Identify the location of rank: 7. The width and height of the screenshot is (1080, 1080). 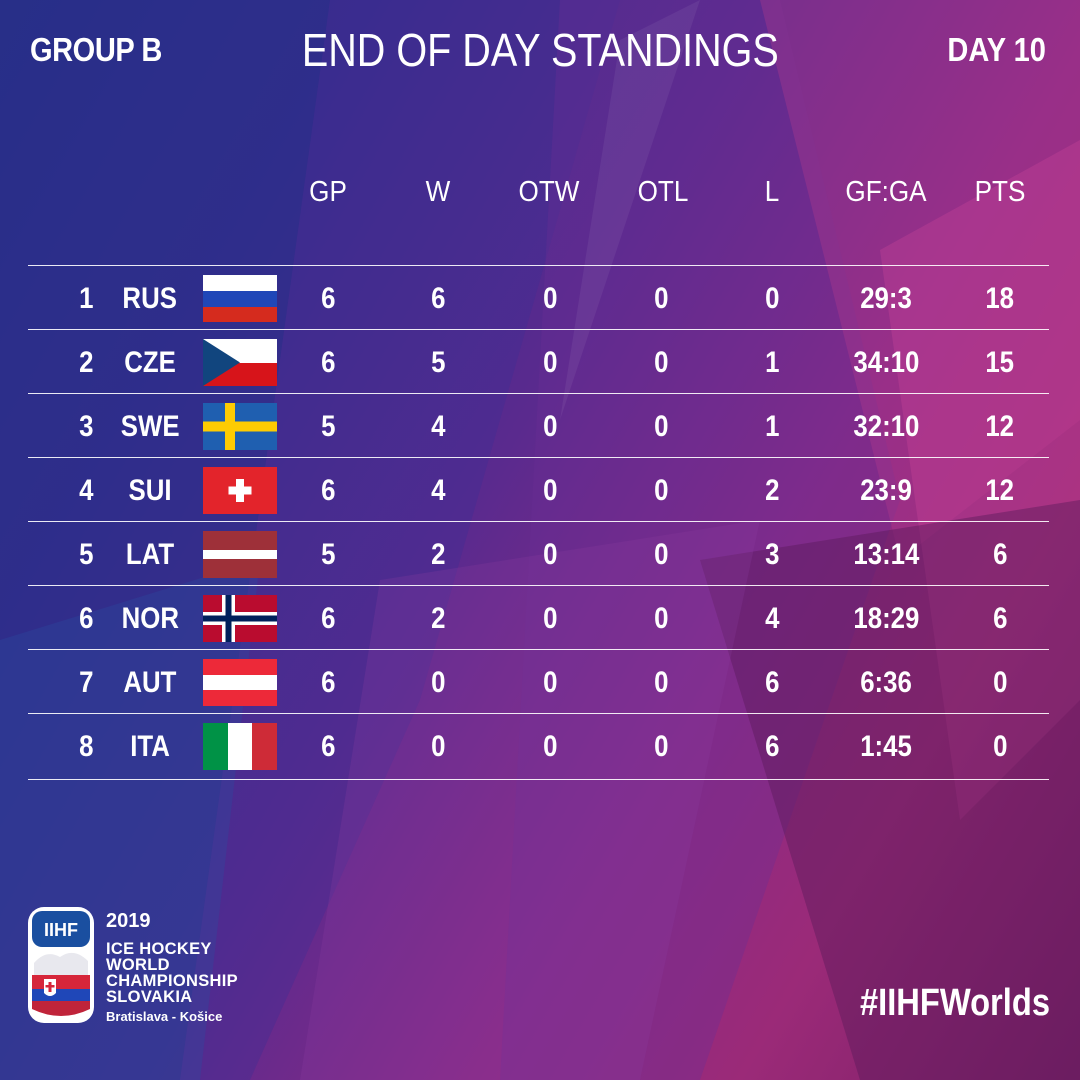
(86, 682).